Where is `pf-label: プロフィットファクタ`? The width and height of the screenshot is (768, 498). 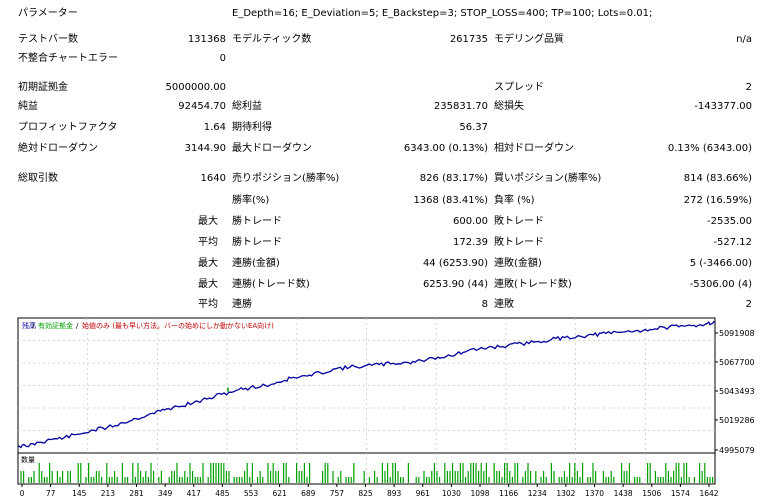
pf-label: プロフィットファクタ is located at coordinates (68, 127).